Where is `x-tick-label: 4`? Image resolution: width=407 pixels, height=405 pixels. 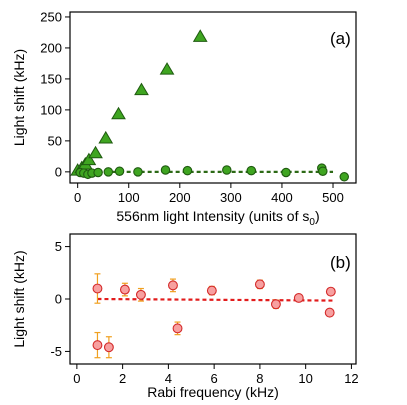 x-tick-label: 4 is located at coordinates (168, 378).